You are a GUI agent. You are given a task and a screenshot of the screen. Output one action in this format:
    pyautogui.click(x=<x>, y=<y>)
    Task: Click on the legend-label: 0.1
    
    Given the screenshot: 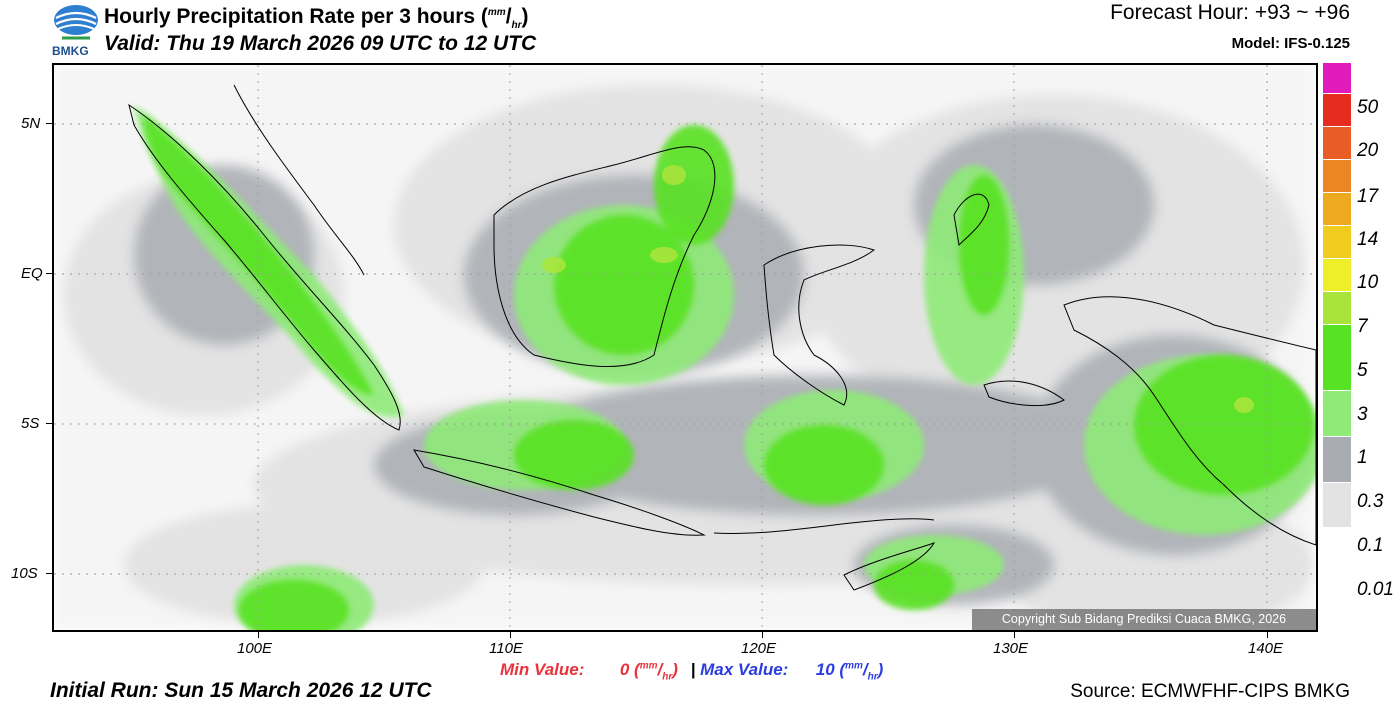 What is the action you would take?
    pyautogui.click(x=1370, y=545)
    